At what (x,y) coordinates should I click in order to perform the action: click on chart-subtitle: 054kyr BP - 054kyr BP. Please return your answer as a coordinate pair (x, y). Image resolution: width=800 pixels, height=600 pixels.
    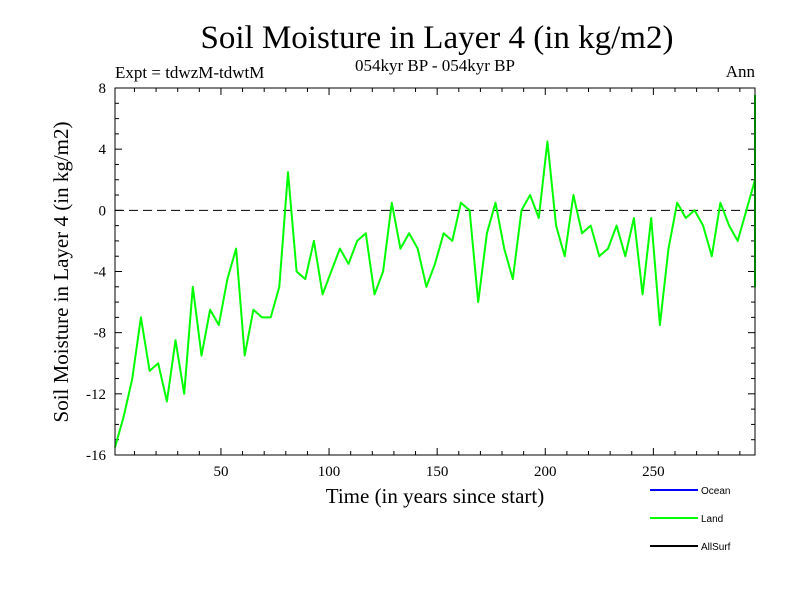
    Looking at the image, I should click on (435, 65).